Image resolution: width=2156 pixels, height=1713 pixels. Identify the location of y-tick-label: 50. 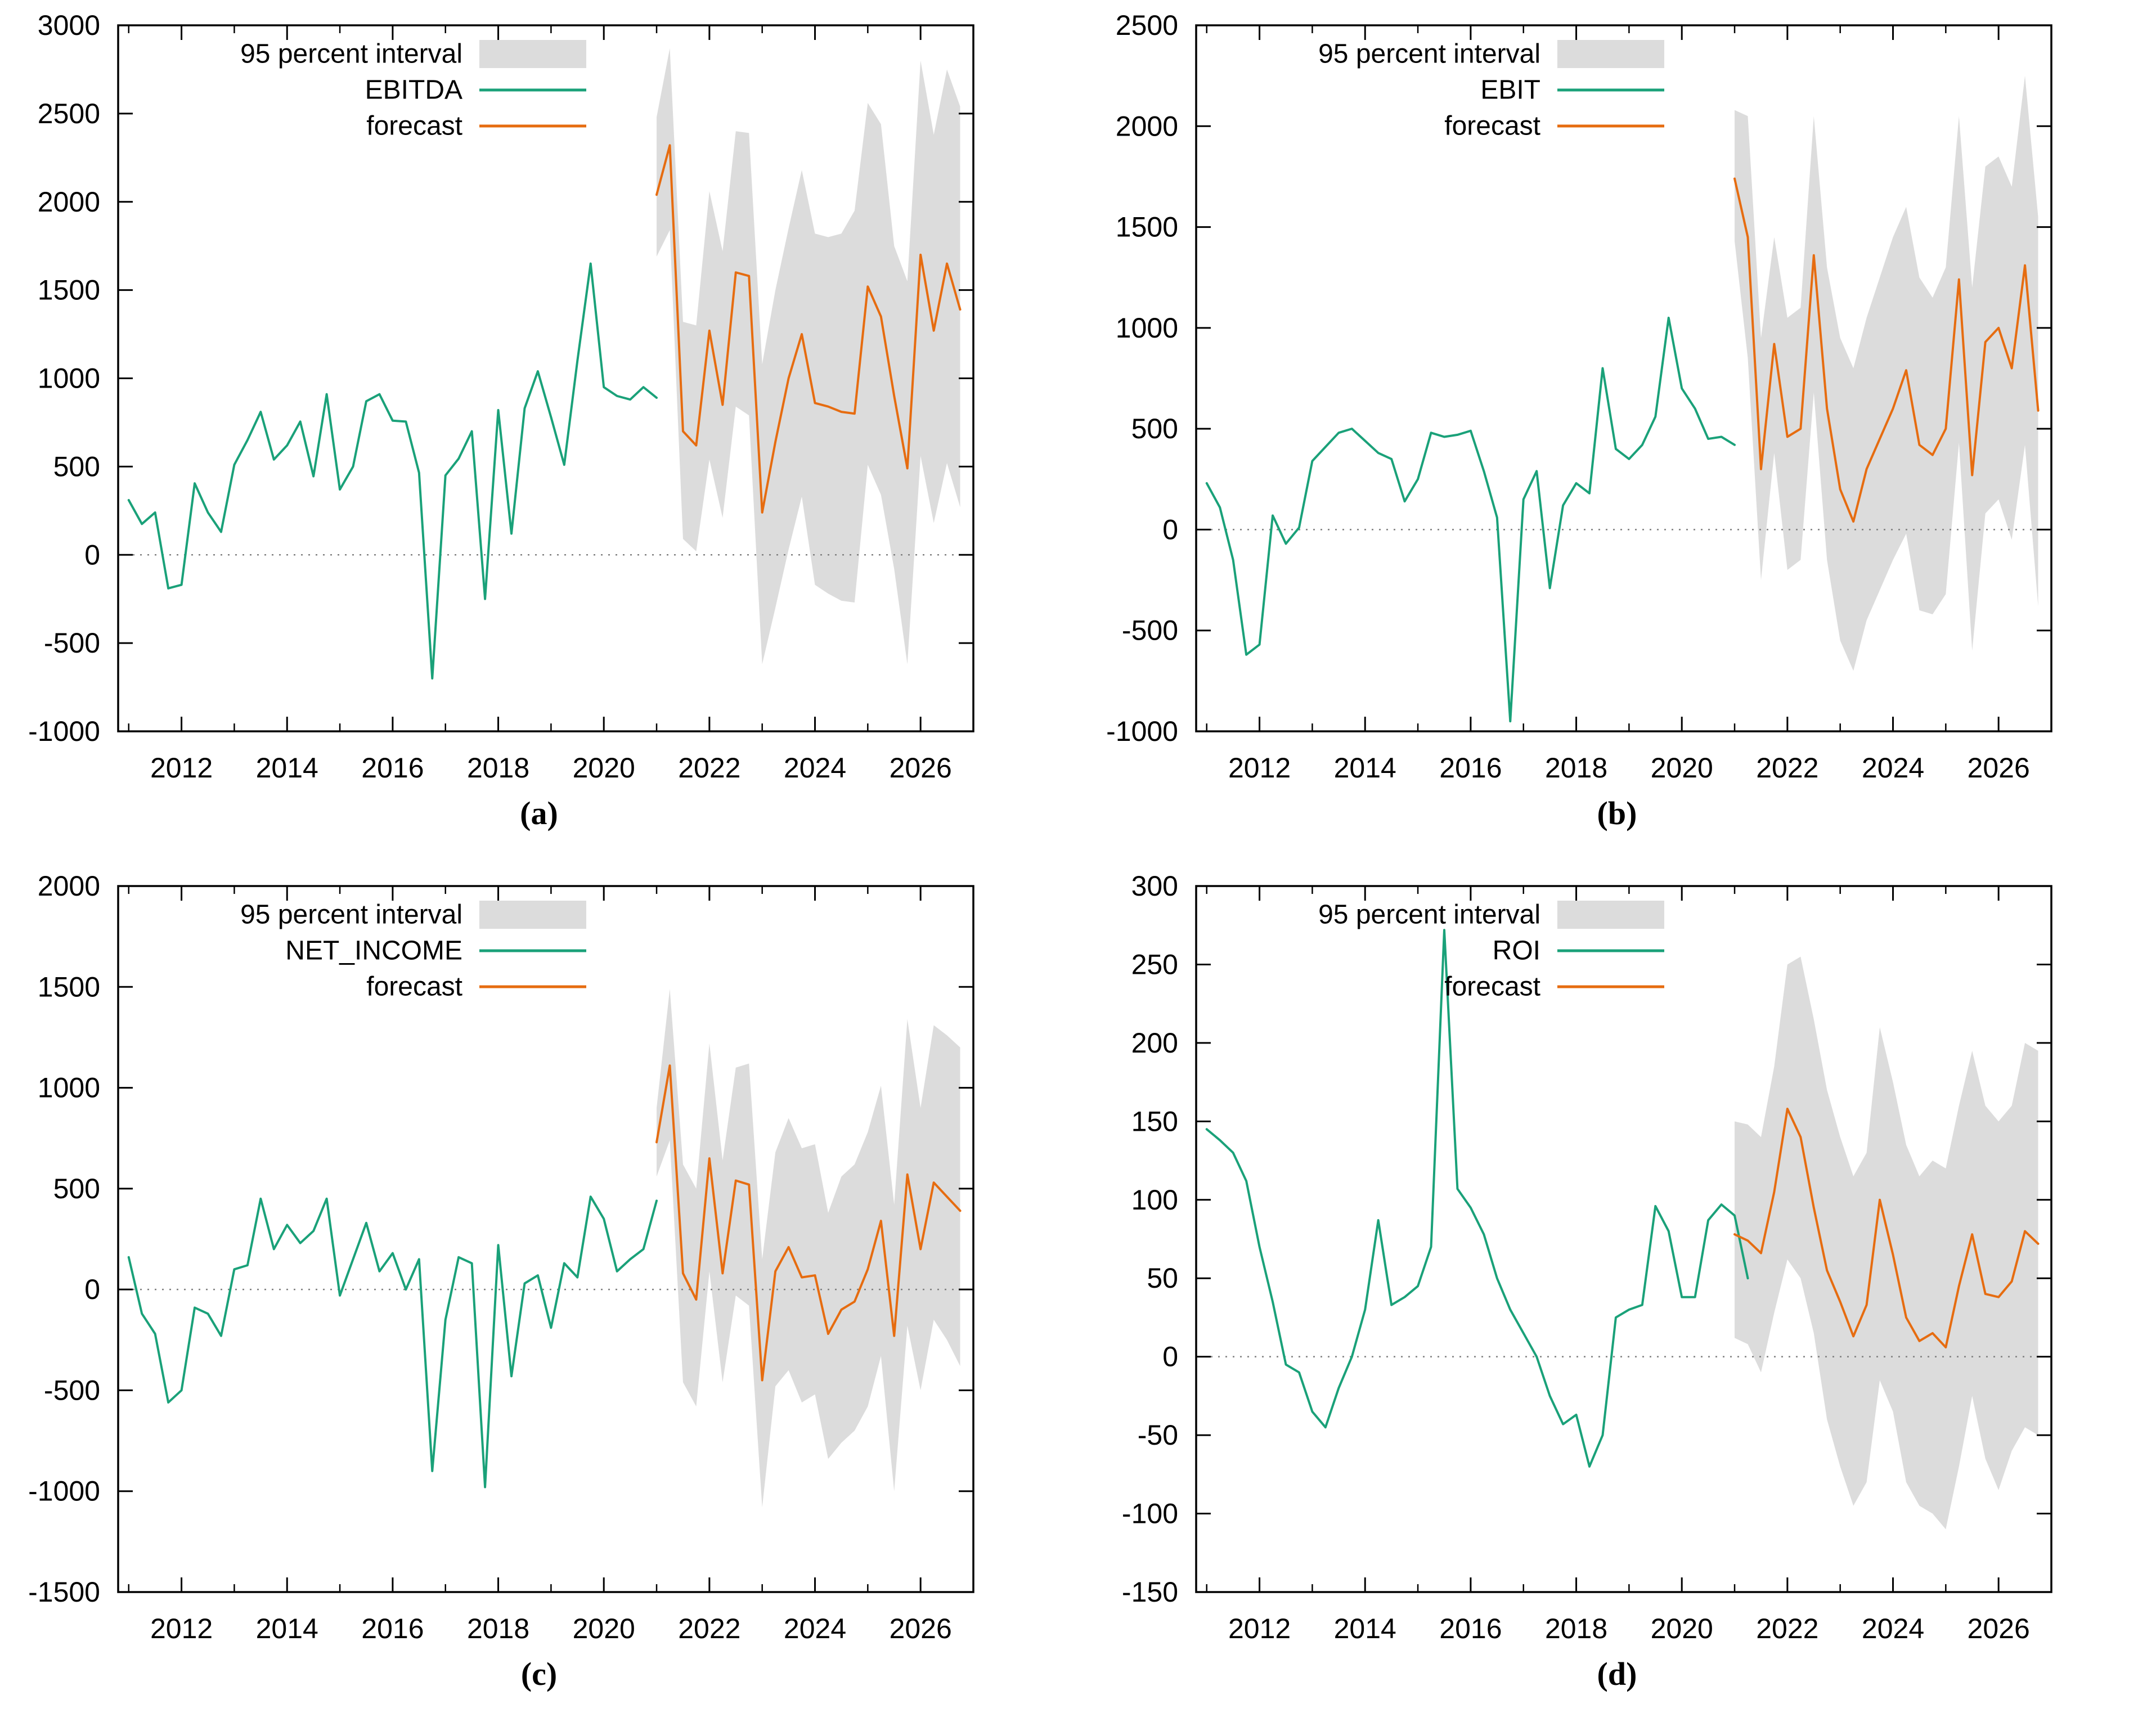
(1162, 1278).